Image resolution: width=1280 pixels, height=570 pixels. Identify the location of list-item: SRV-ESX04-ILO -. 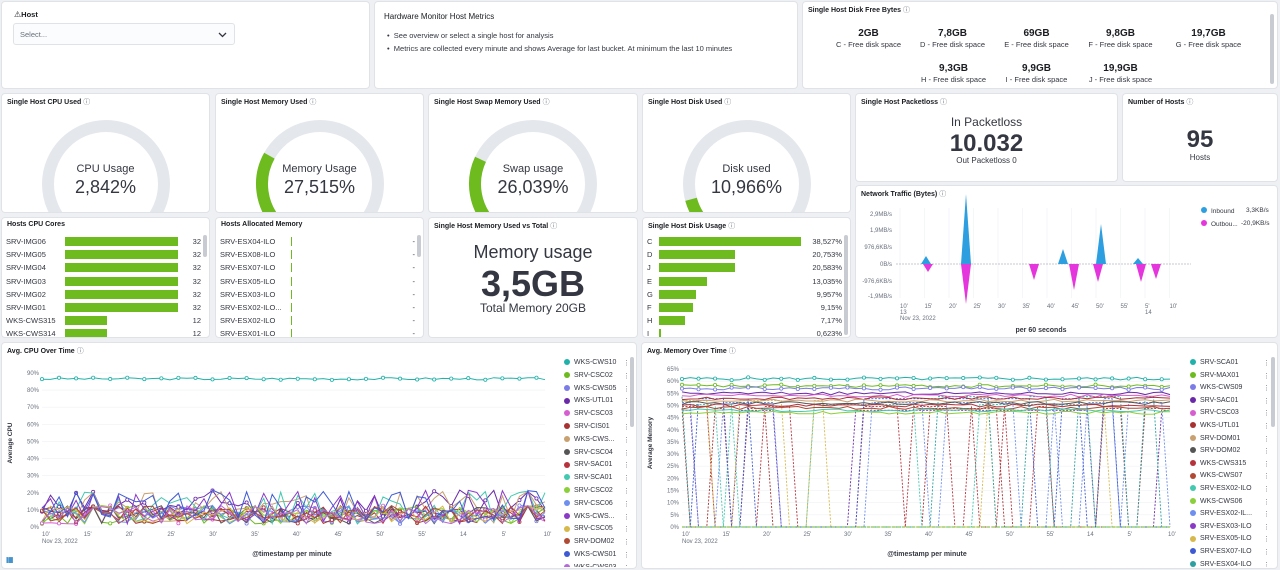
(319, 241).